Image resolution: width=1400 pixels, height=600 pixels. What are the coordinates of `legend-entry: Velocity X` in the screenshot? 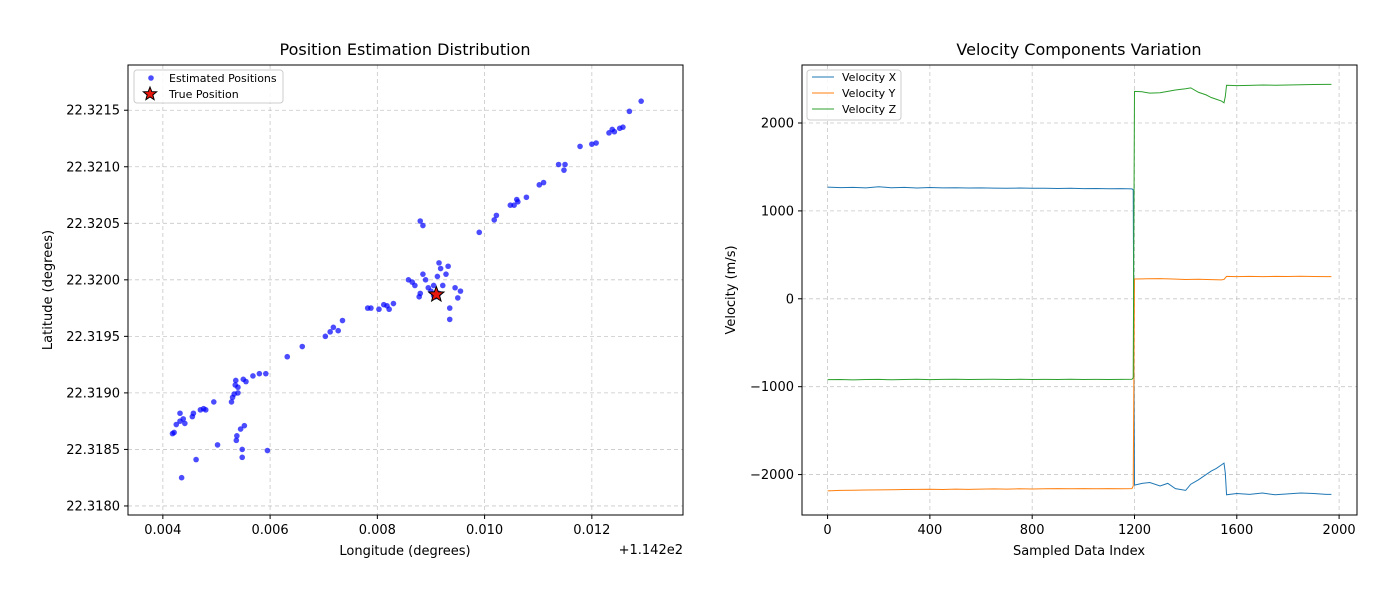 It's located at (869, 77).